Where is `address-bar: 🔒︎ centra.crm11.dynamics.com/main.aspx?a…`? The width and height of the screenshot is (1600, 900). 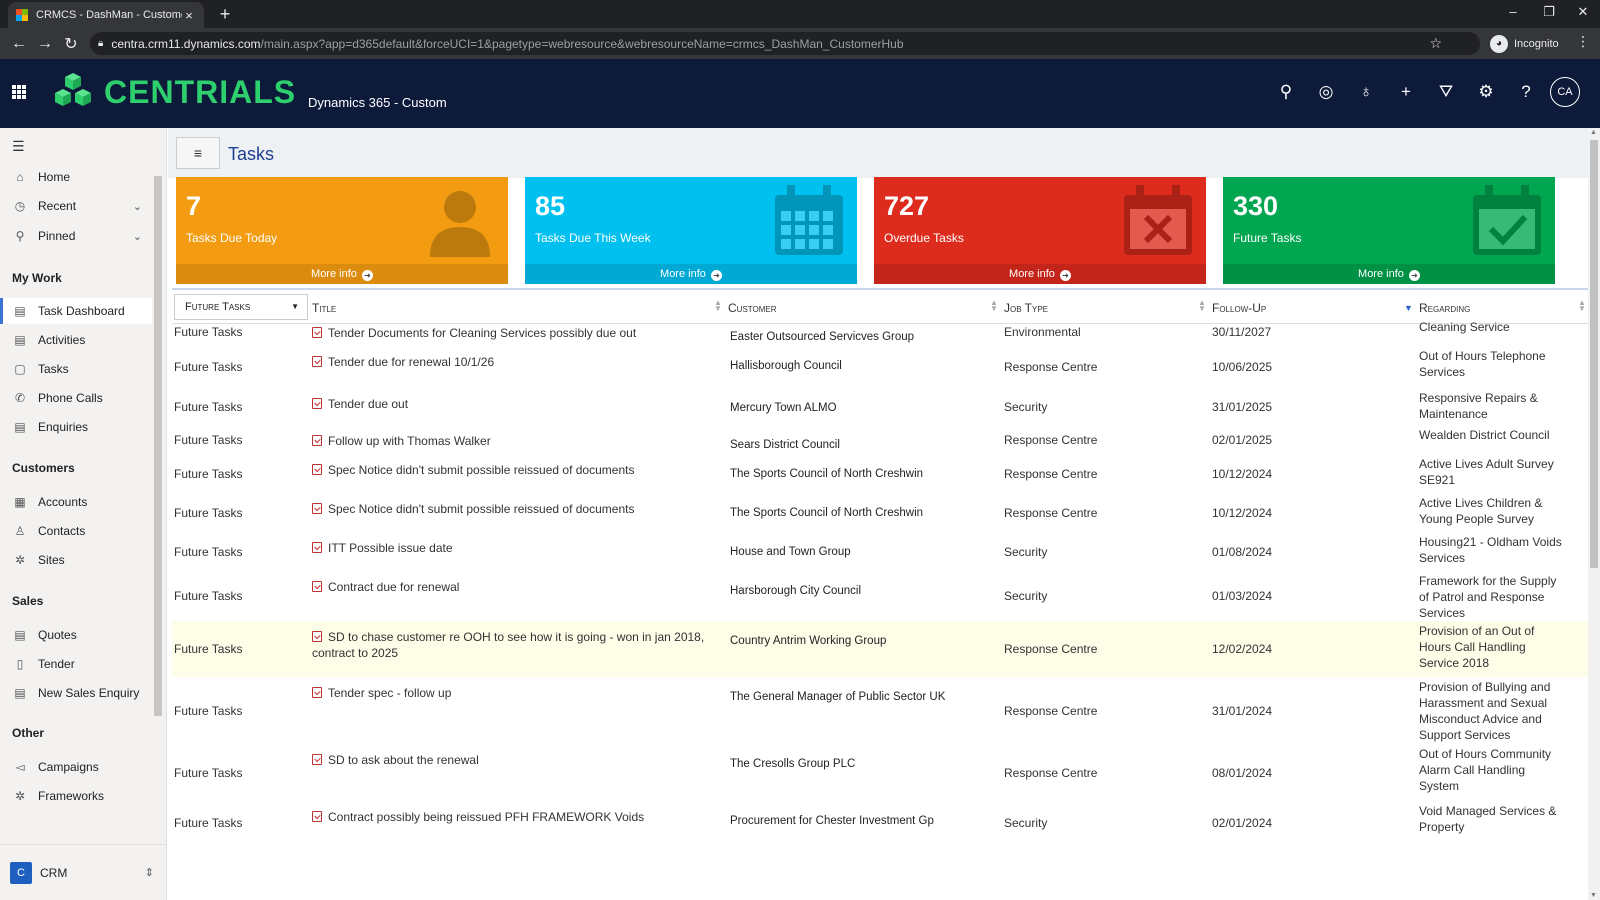
address-bar: 🔒︎ centra.crm11.dynamics.com/main.aspx?a… is located at coordinates (785, 43).